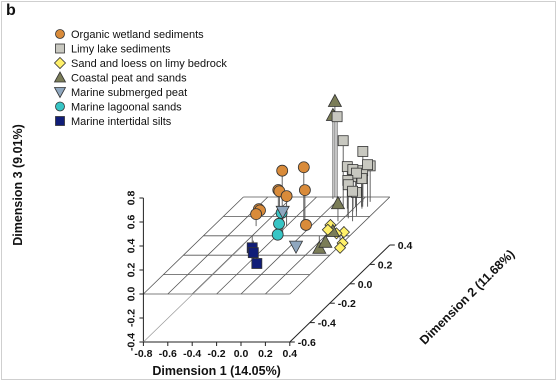 This screenshot has width=559, height=383. Describe the element at coordinates (289, 354) in the screenshot. I see `x-tick-label: 0.4` at that location.